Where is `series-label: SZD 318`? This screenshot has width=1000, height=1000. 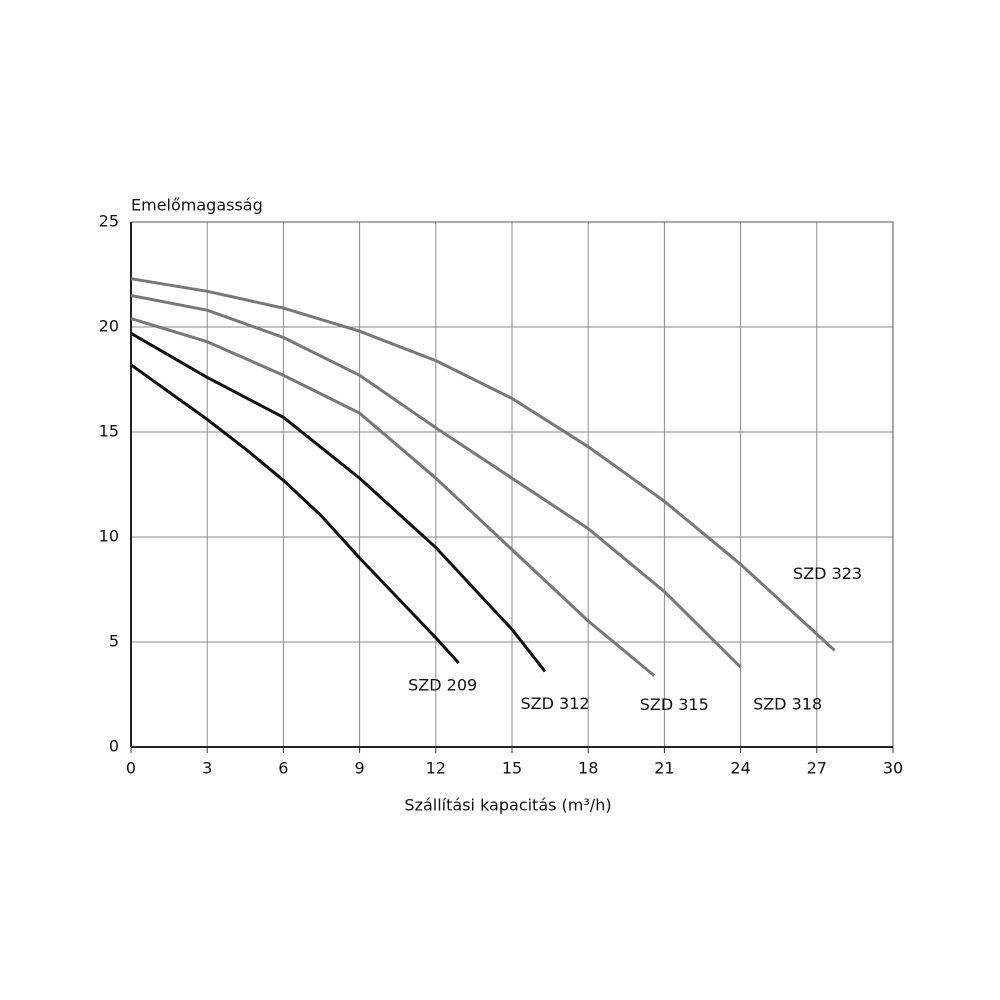 series-label: SZD 318 is located at coordinates (787, 704).